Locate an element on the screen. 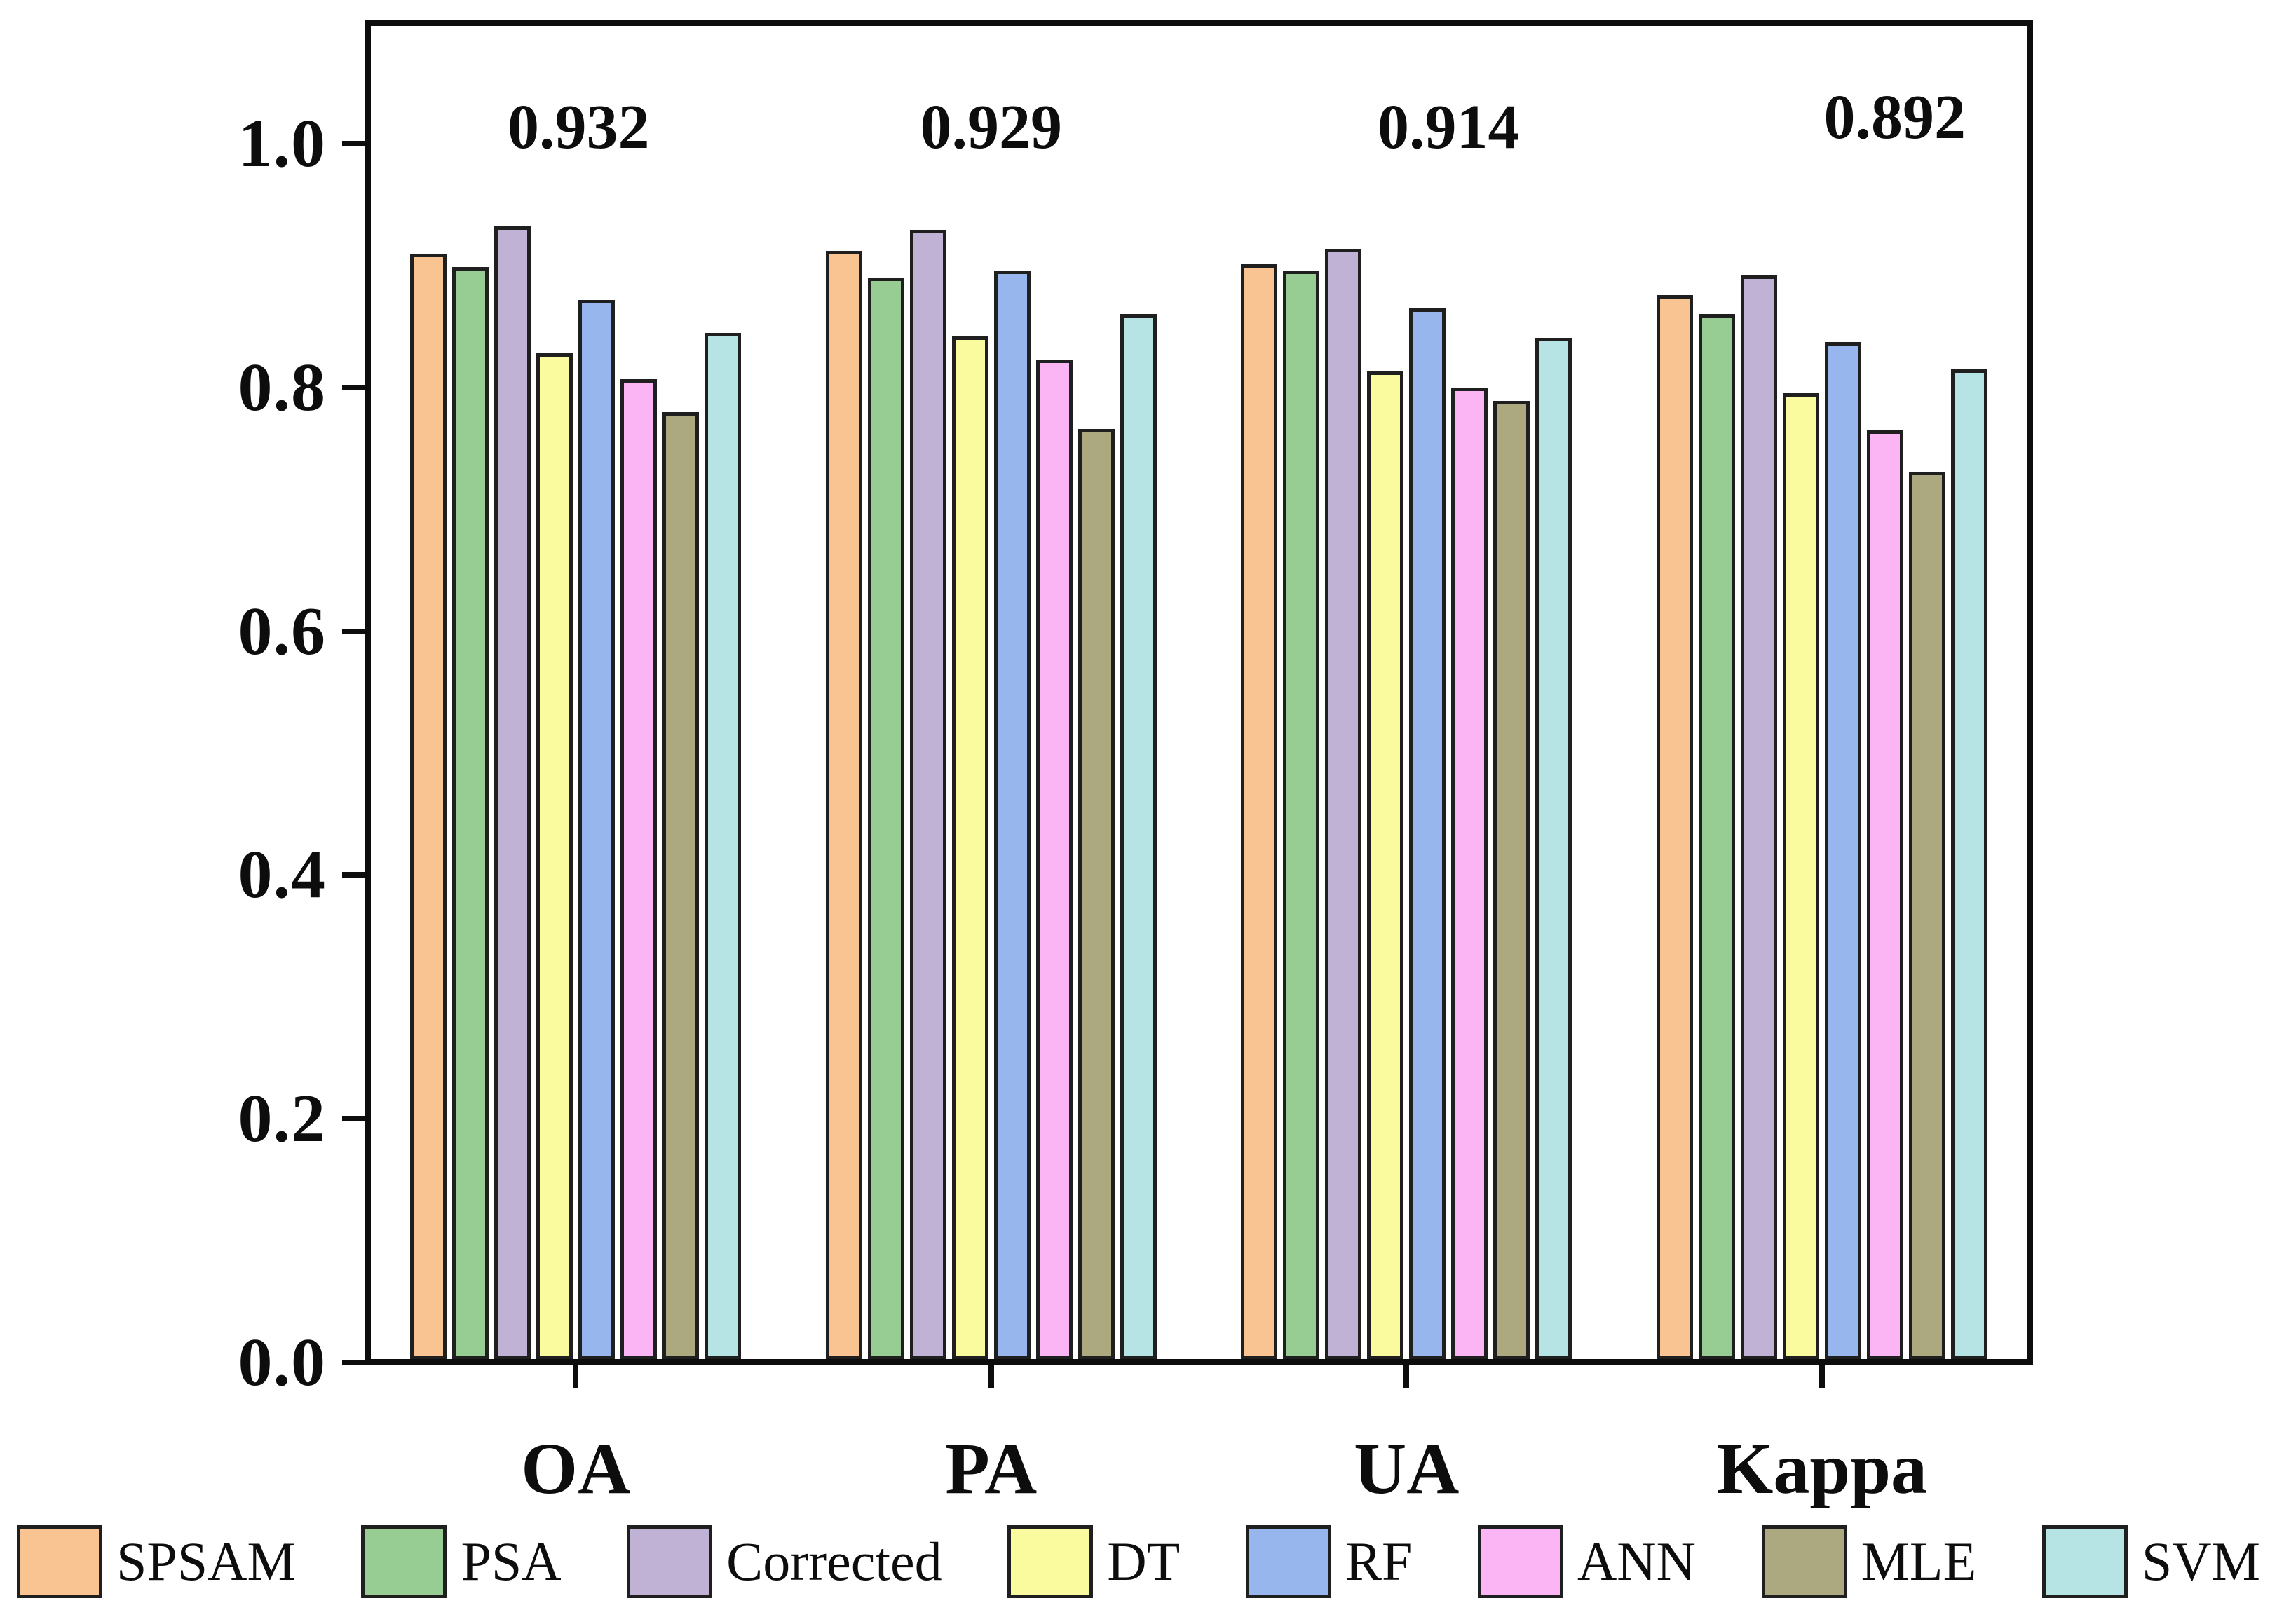  bar-PA-ANN is located at coordinates (1054, 859).